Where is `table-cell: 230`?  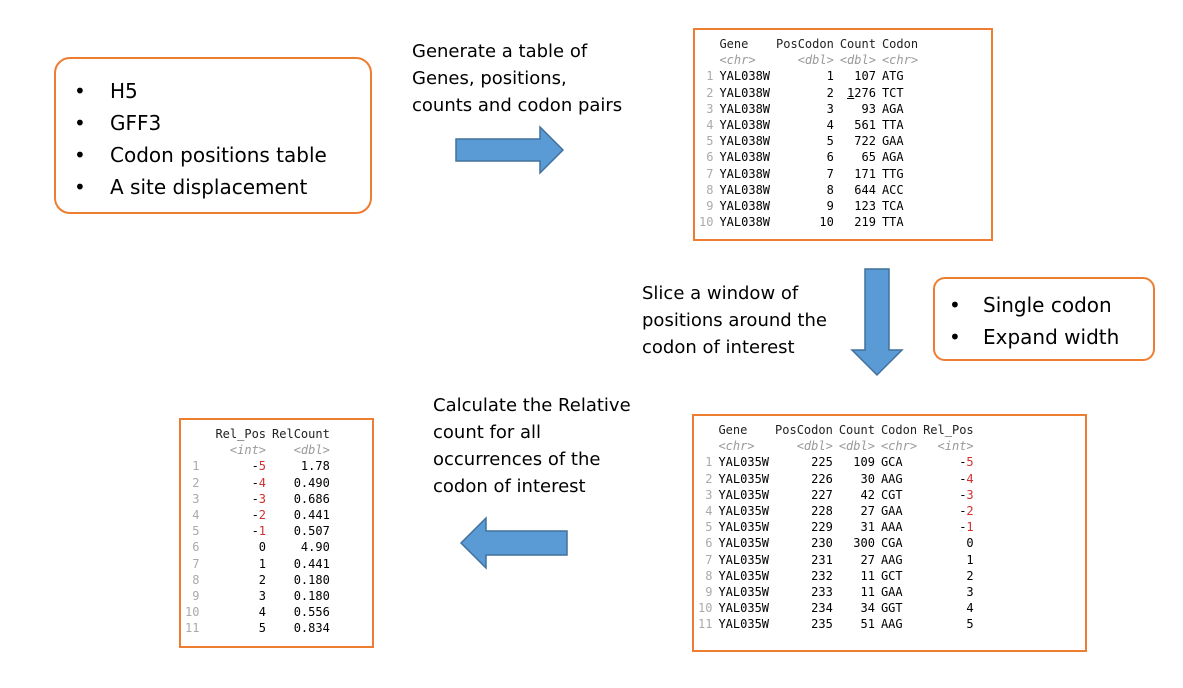 table-cell: 230 is located at coordinates (822, 543).